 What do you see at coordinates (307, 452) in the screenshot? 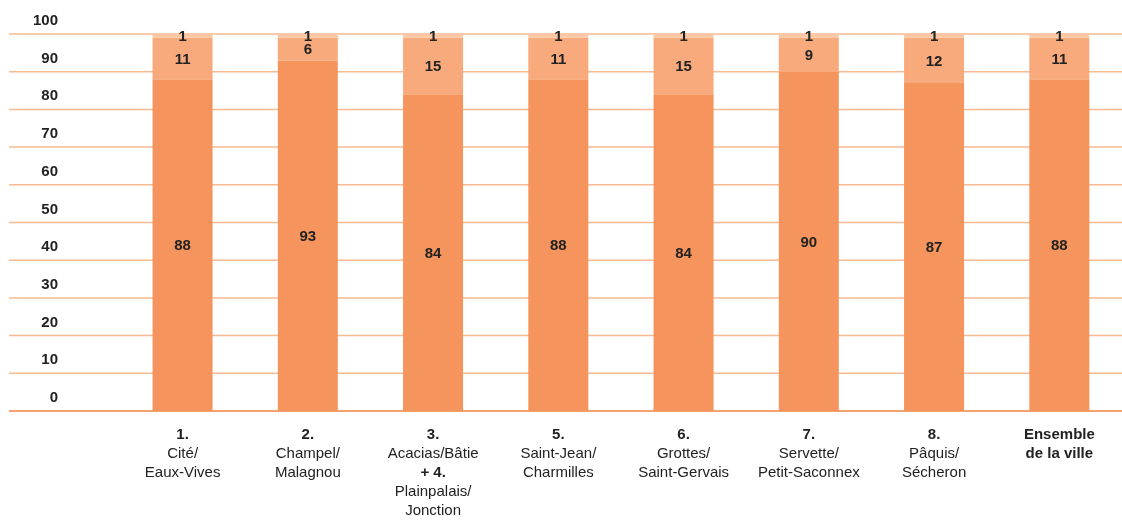
I see `x-tick-label: 2. Champel/ Malagnou` at bounding box center [307, 452].